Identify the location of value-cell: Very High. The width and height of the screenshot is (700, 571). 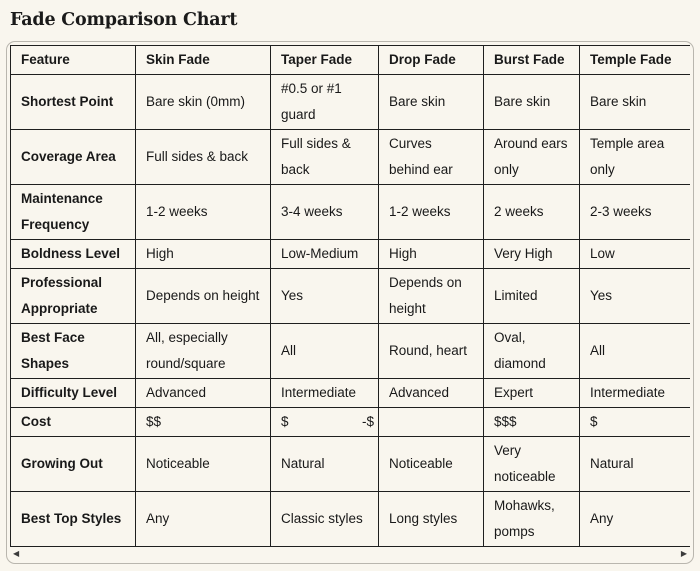
(531, 254).